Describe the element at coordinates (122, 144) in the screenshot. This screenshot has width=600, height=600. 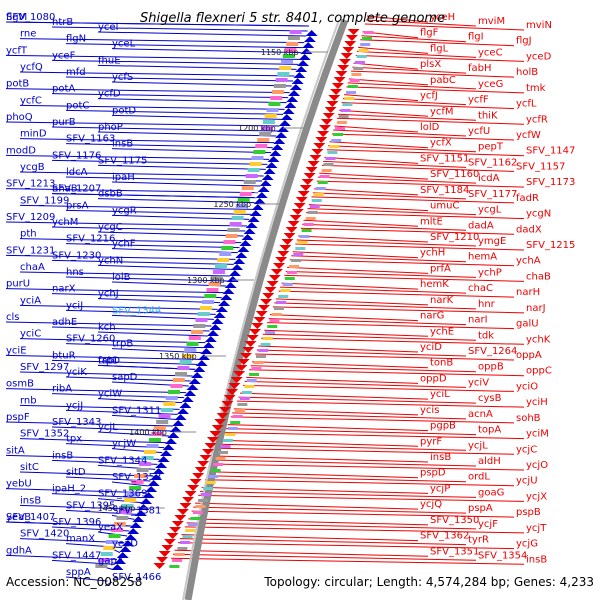
I see `gene-label-forward: insB` at that location.